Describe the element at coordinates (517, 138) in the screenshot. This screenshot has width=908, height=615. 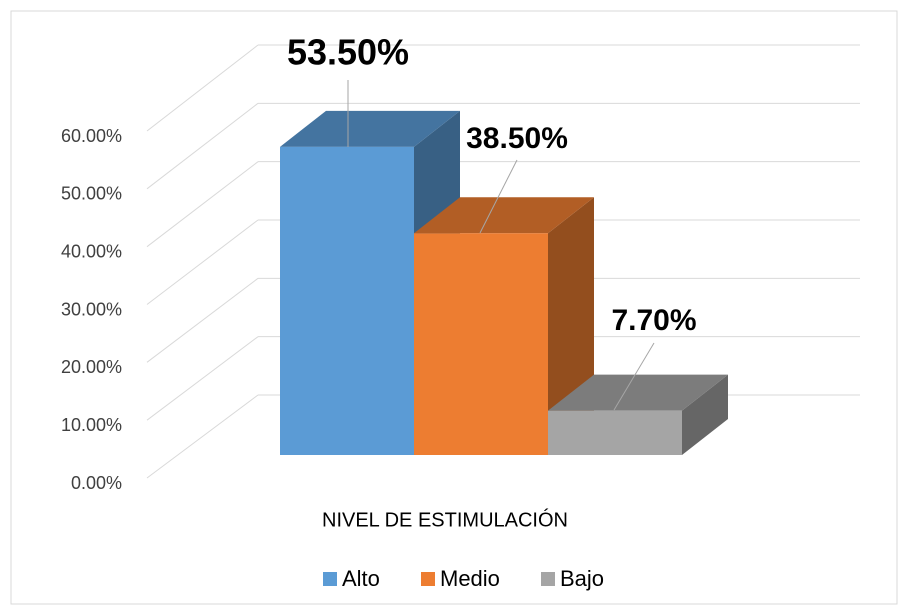
I see `data-label: 38.50%` at that location.